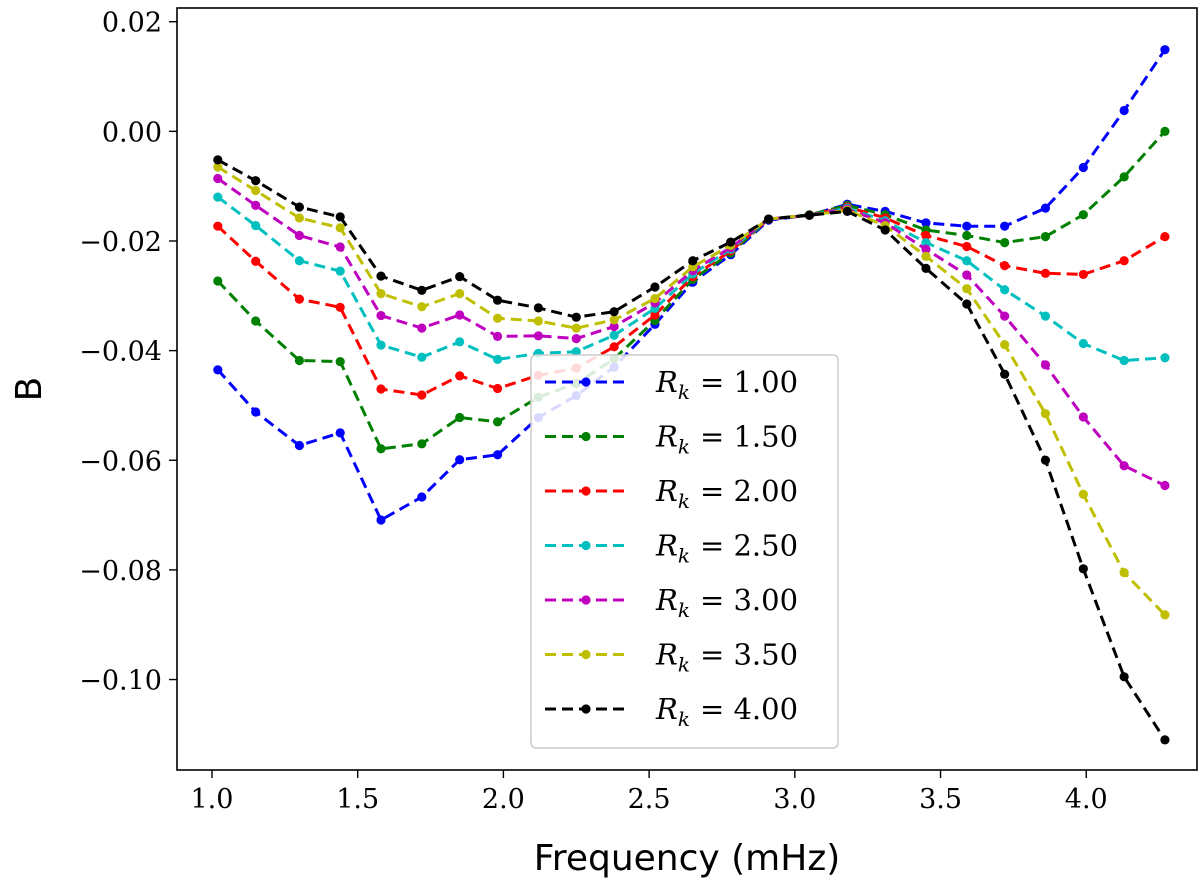  I want to click on x-tick-label: 3.0, so click(794, 799).